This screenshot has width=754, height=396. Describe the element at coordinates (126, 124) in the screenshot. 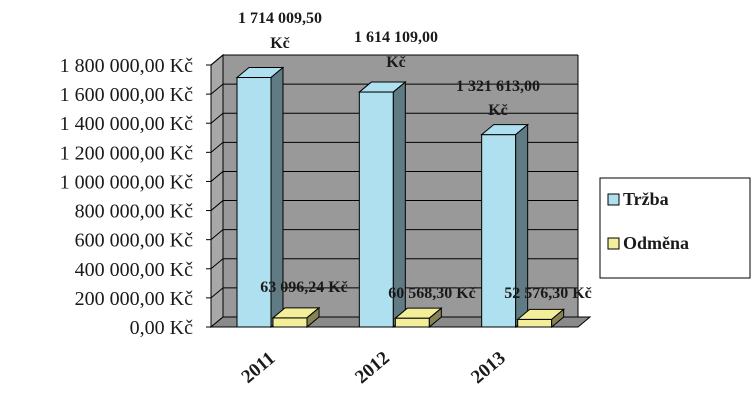

I see `y-tick-label: 1 400 000,00 Kč` at that location.